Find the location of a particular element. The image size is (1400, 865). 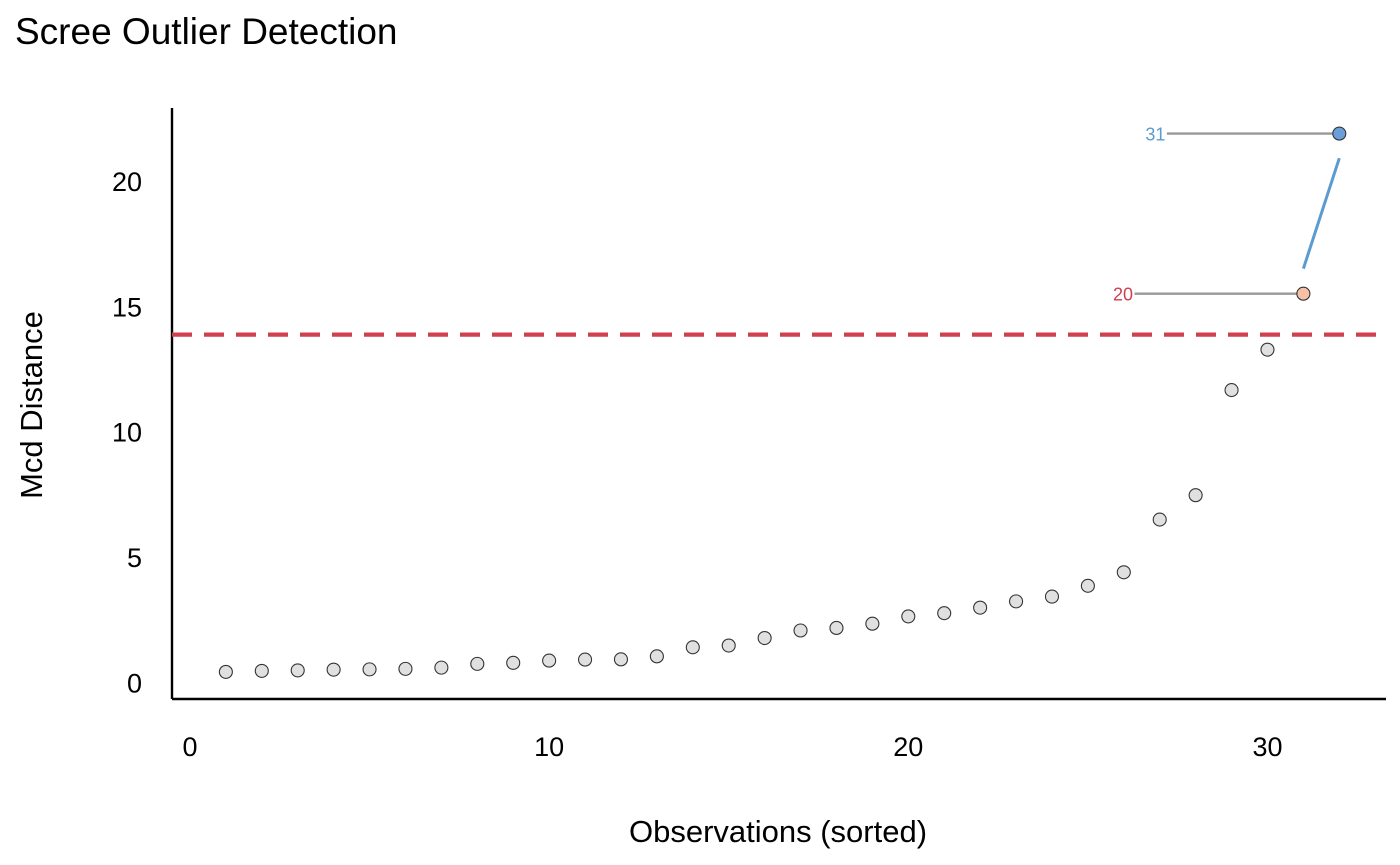

chart-title: Scree Outlier Detection is located at coordinates (206, 31).